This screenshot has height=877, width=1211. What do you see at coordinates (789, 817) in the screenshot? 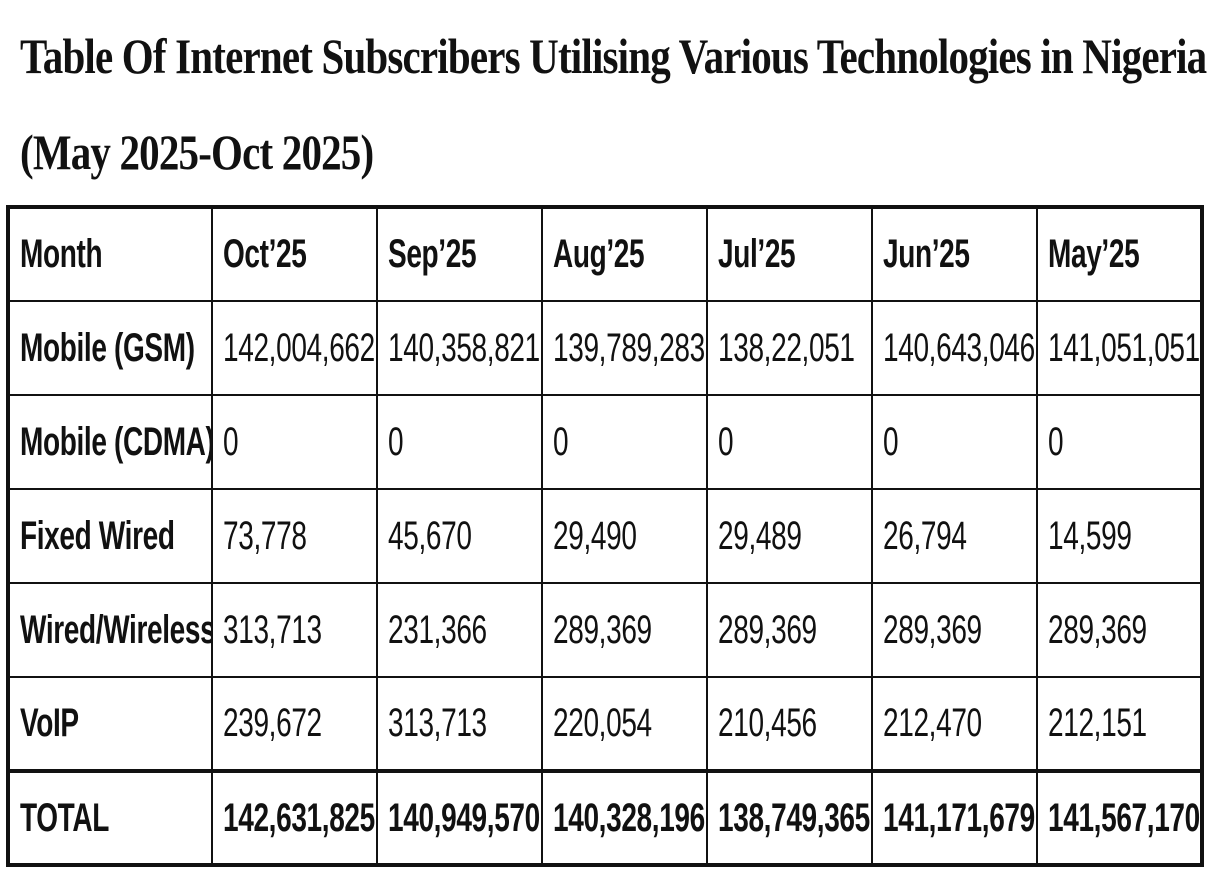
I see `table-cell: 138,749,365` at bounding box center [789, 817].